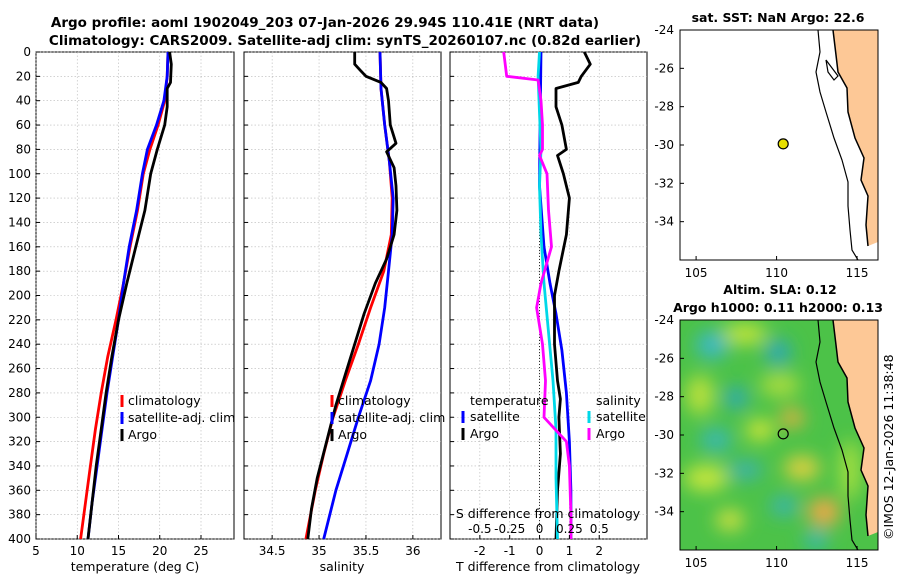  I want to click on sla-map-title-line2: Argo h1000: 0.11 h2000: 0.13, so click(778, 307).